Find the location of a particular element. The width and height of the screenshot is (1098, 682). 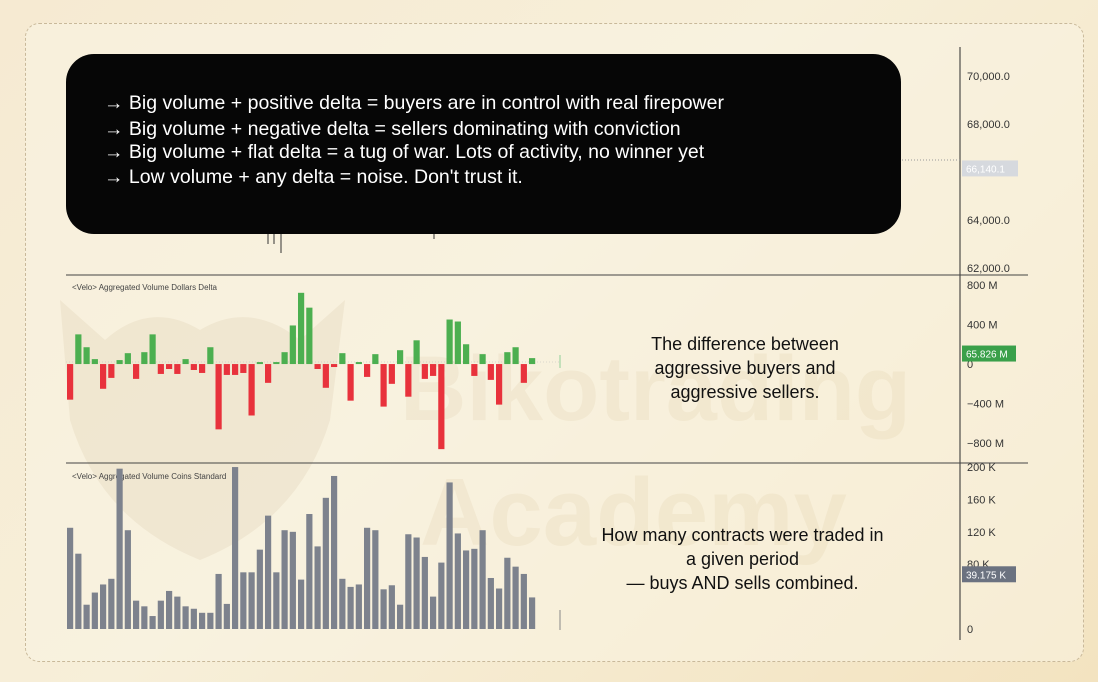

price-tick-label: 68,000.0 is located at coordinates (988, 125).